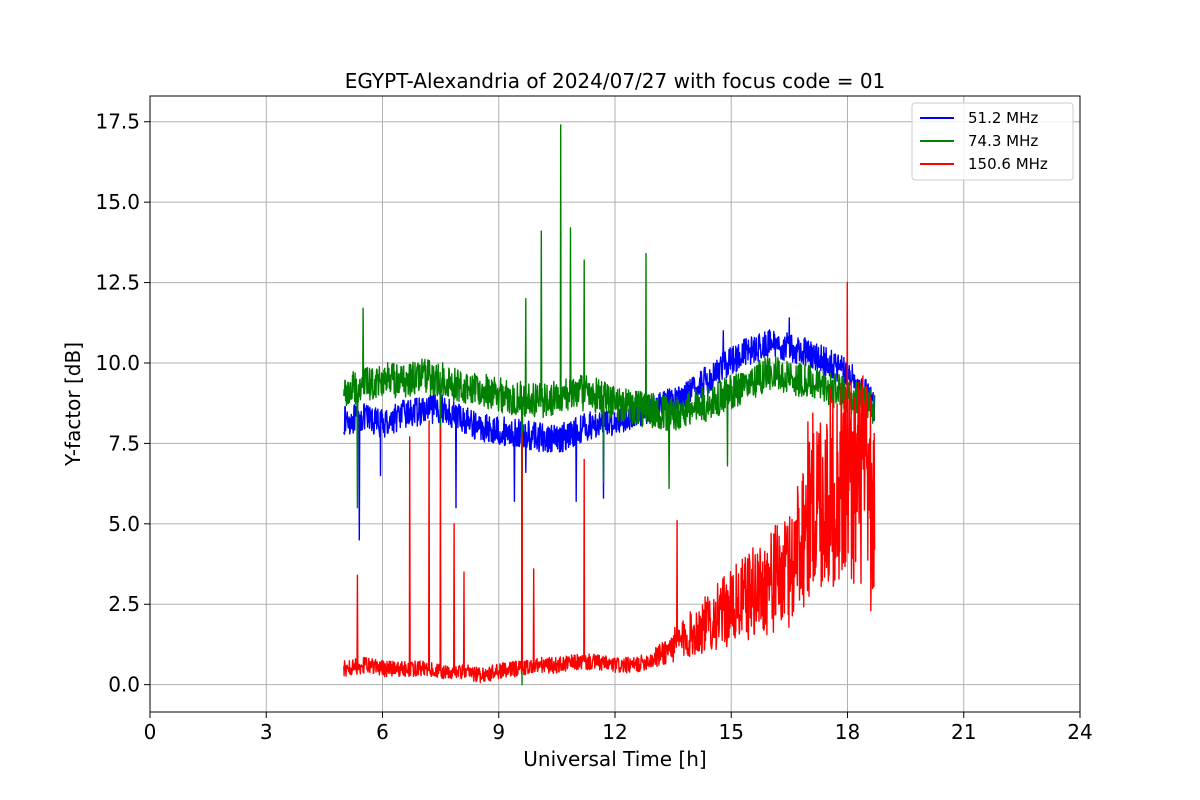 The image size is (1200, 800). Describe the element at coordinates (150, 732) in the screenshot. I see `x-tick-label: 0` at that location.